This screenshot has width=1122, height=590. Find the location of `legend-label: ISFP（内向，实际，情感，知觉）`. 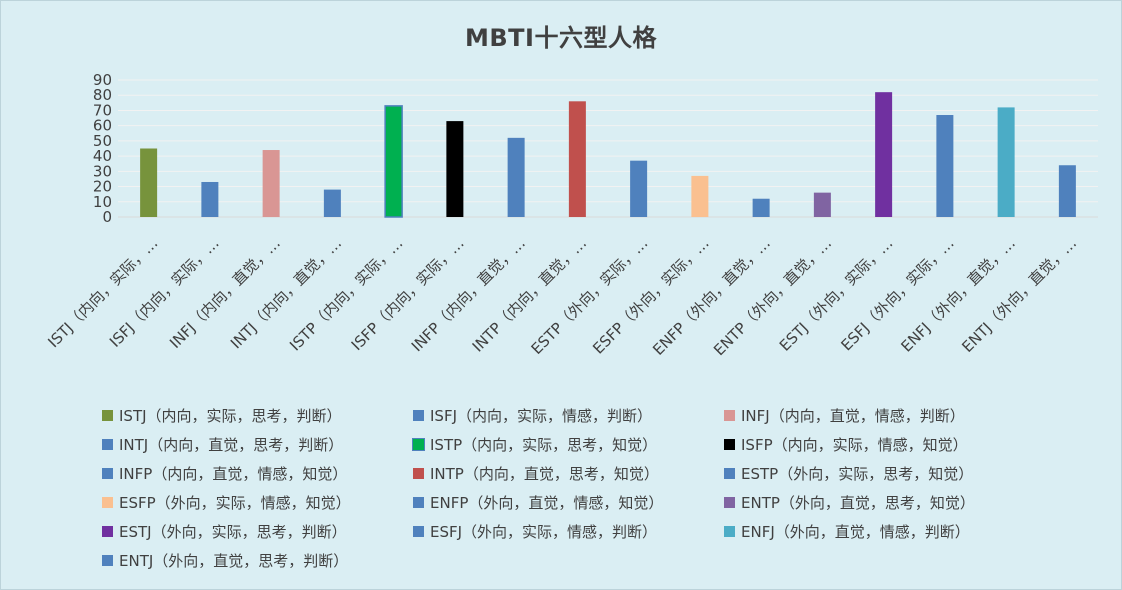

legend-label: ISFP（内向，实际，情感，知觉） is located at coordinates (854, 445).